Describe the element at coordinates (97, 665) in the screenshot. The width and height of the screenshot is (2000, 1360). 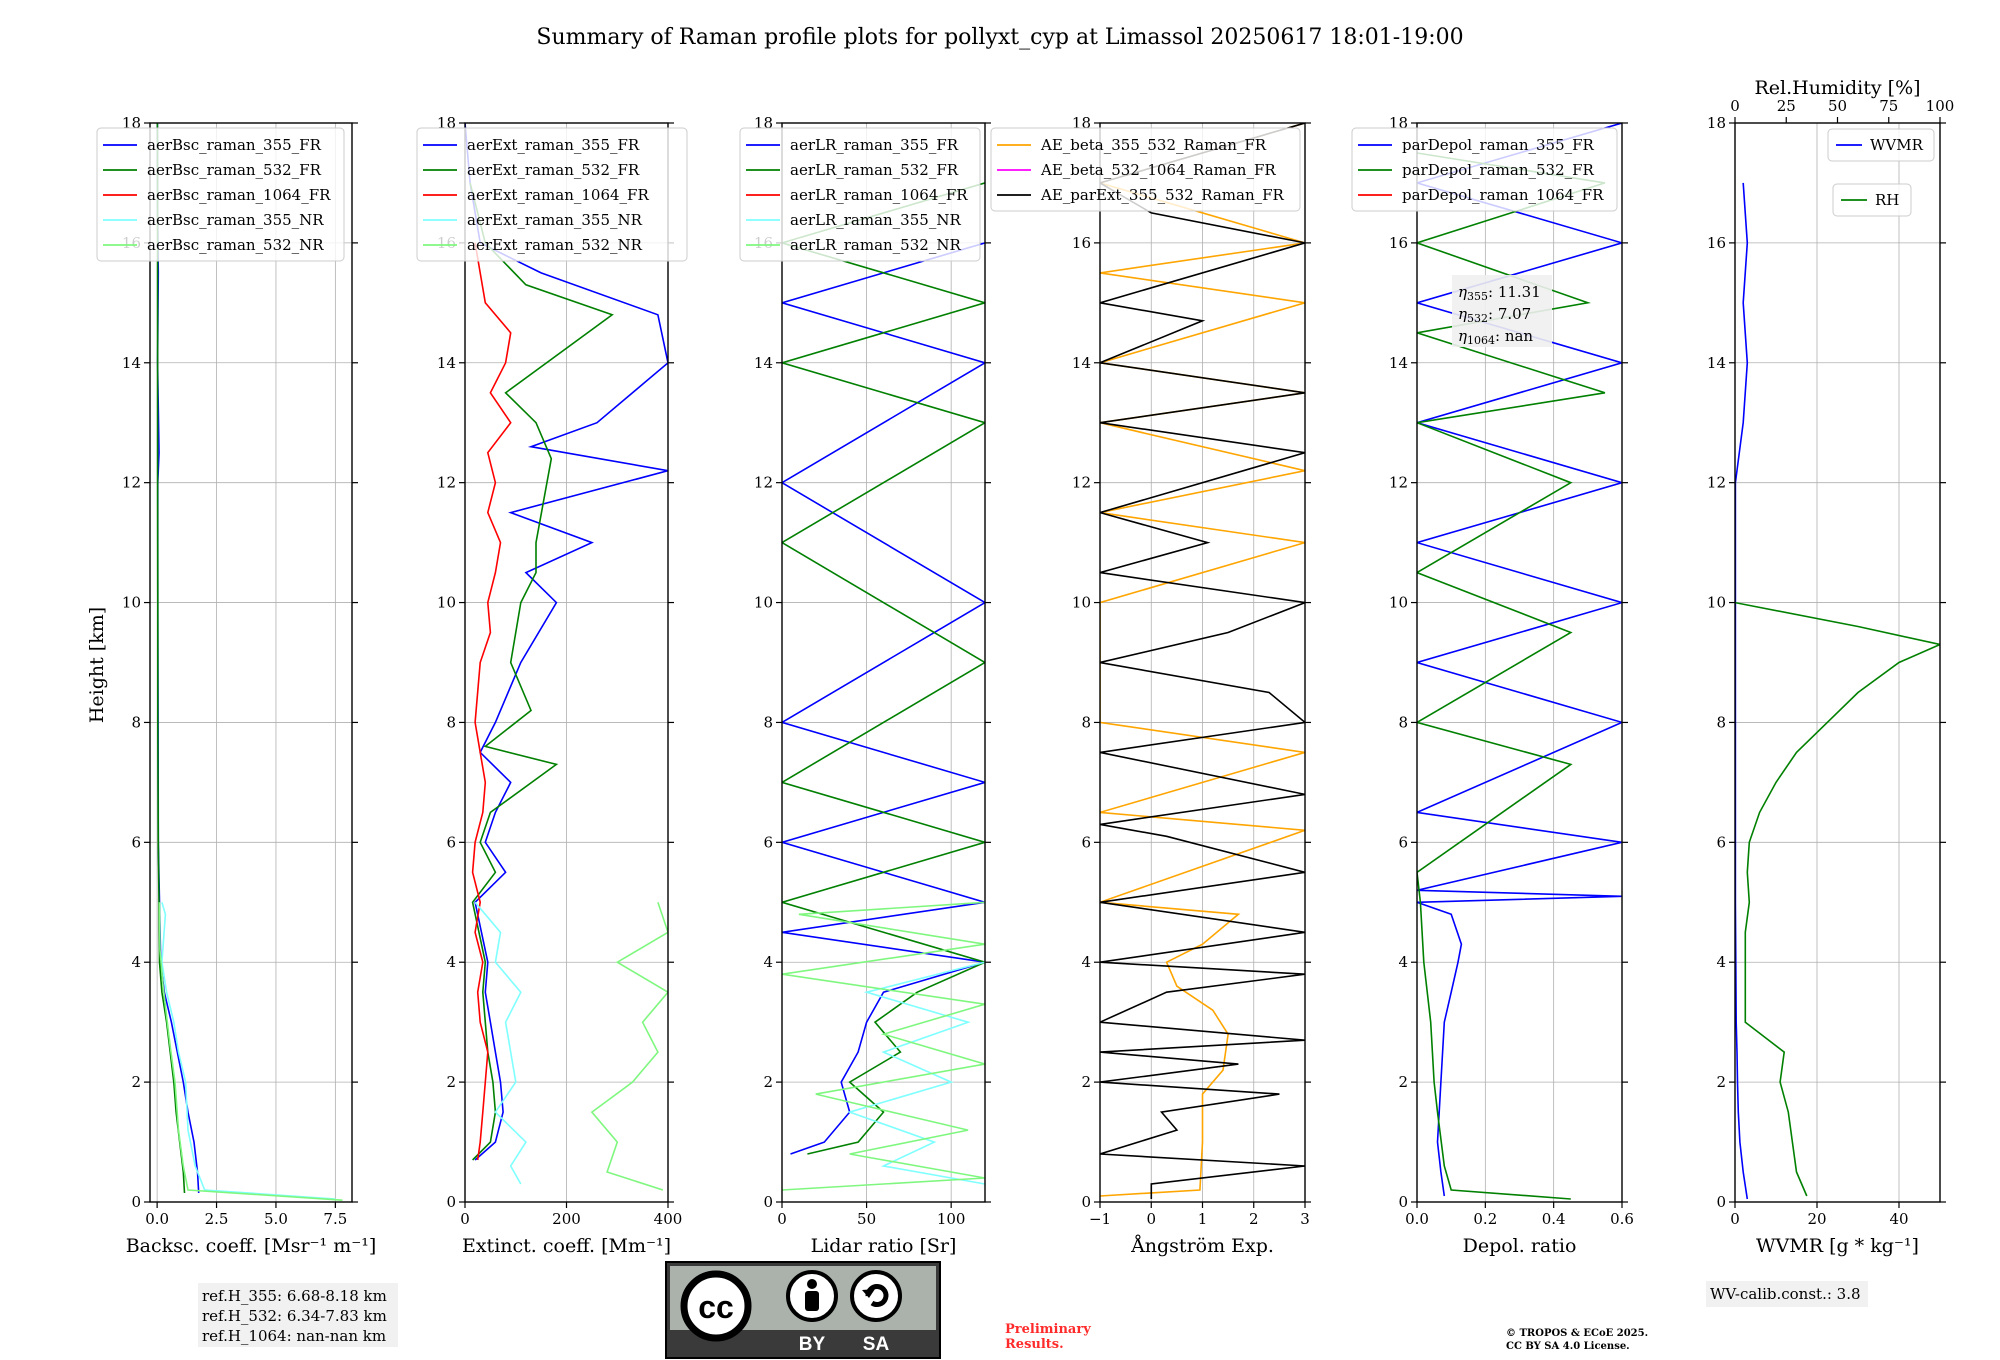
I see `y-axis-label: Height [km]` at that location.